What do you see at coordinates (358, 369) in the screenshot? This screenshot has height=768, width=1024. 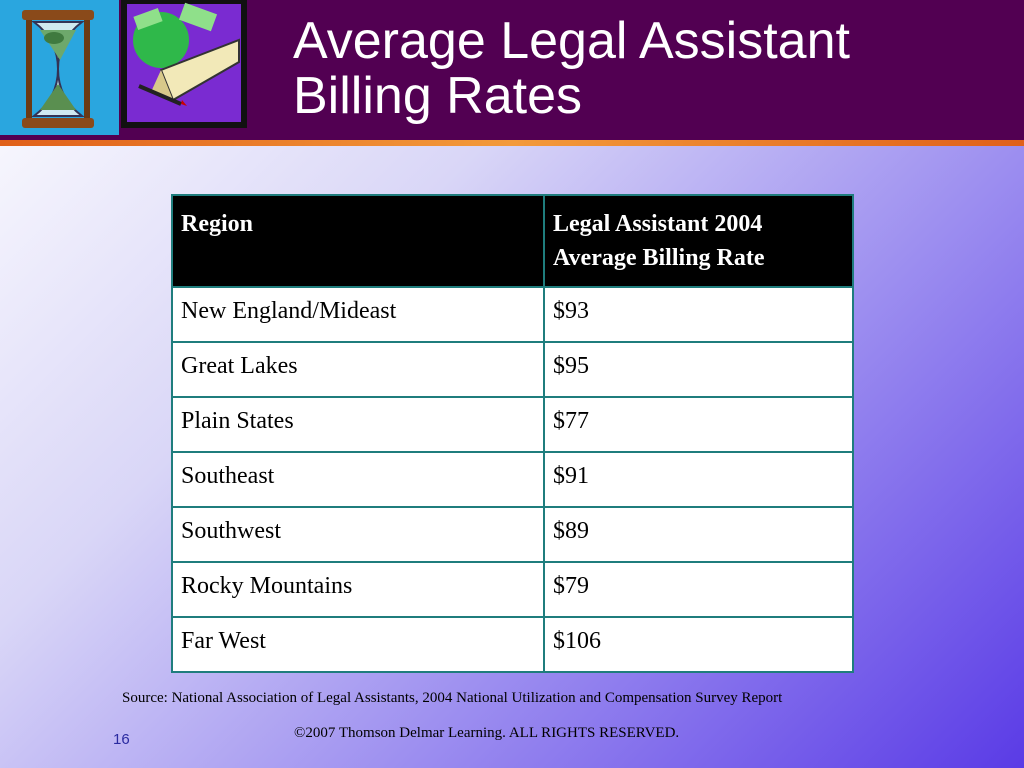 I see `region-cell: Great Lakes` at bounding box center [358, 369].